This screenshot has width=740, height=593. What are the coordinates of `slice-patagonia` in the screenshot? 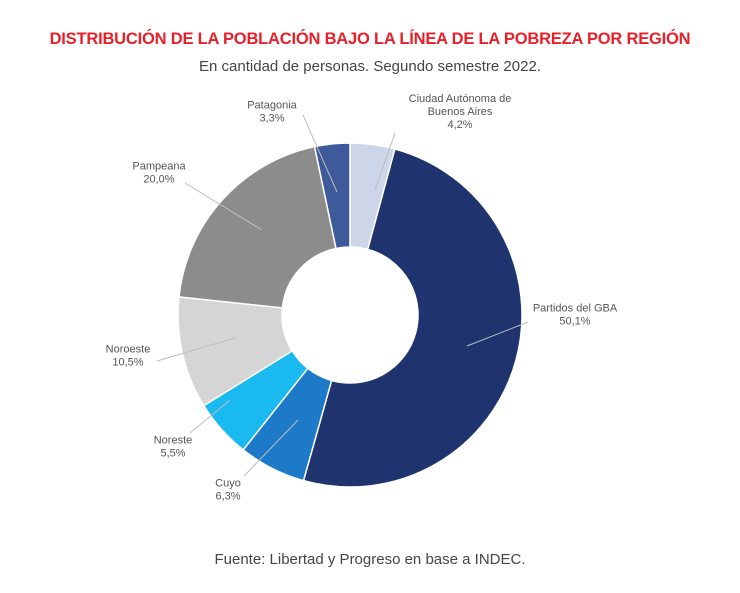 It's located at (332, 196).